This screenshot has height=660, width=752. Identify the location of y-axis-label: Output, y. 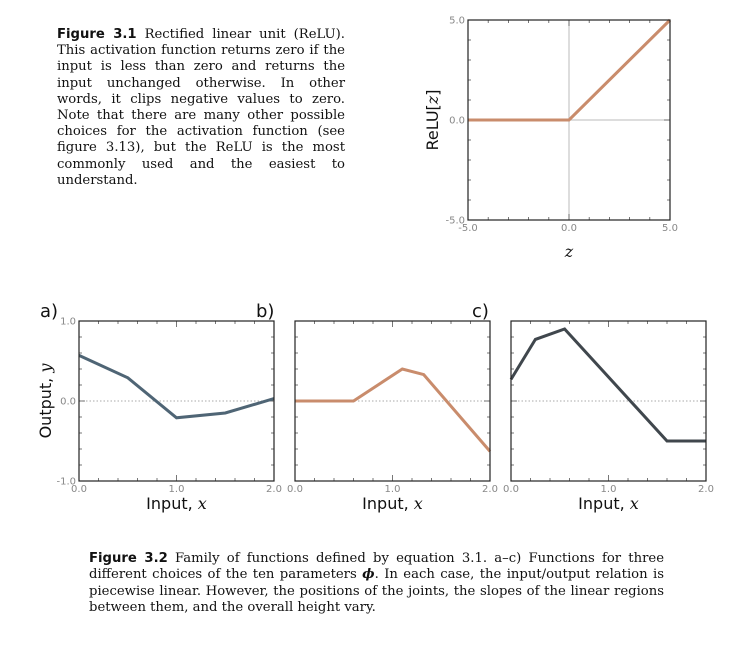
(45, 401).